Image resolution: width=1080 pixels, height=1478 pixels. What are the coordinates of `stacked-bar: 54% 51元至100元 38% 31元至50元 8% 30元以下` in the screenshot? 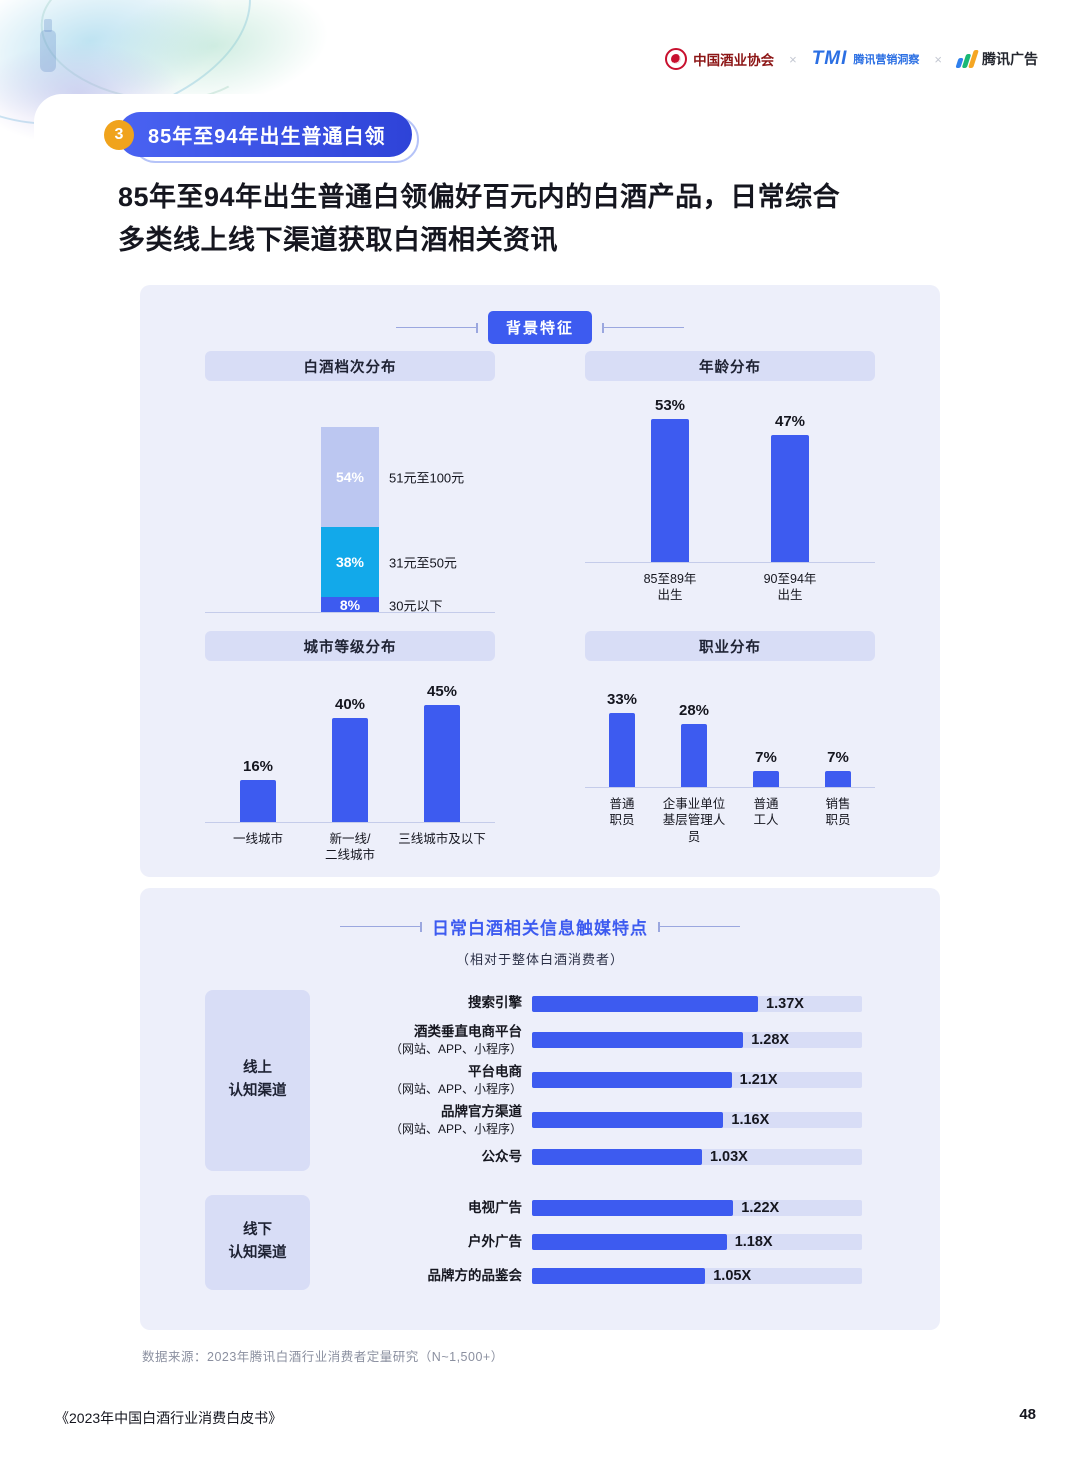 It's located at (392, 520).